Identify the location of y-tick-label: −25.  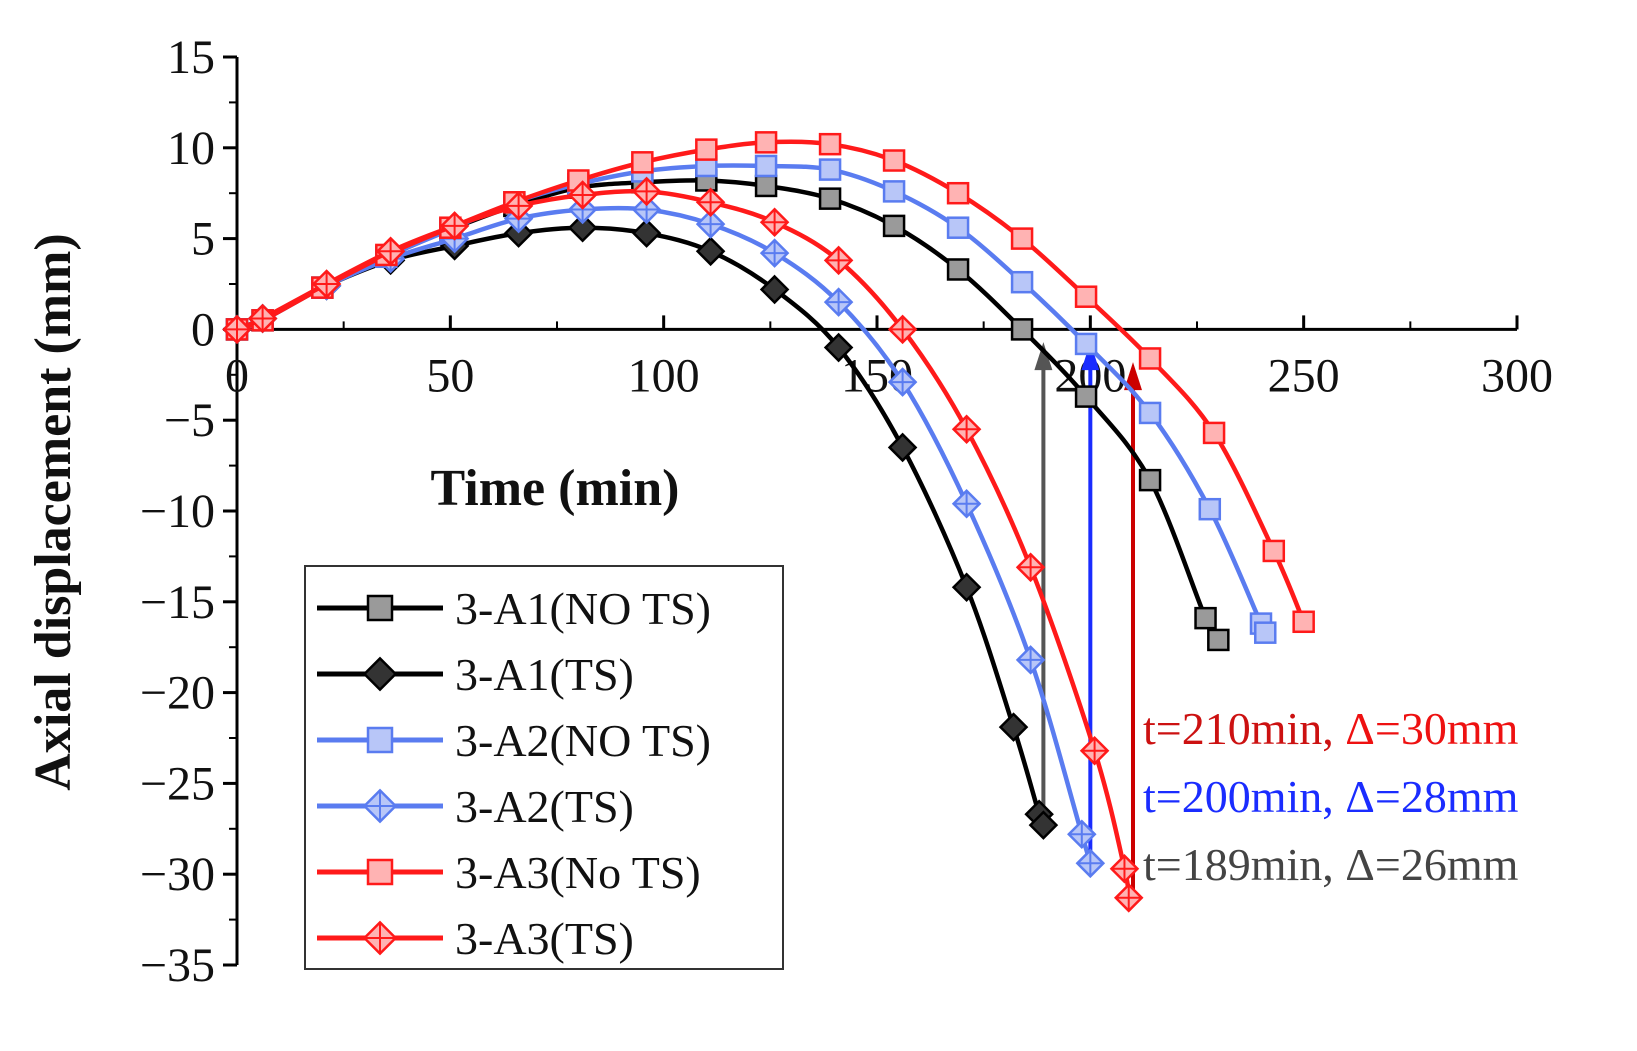
(177, 783).